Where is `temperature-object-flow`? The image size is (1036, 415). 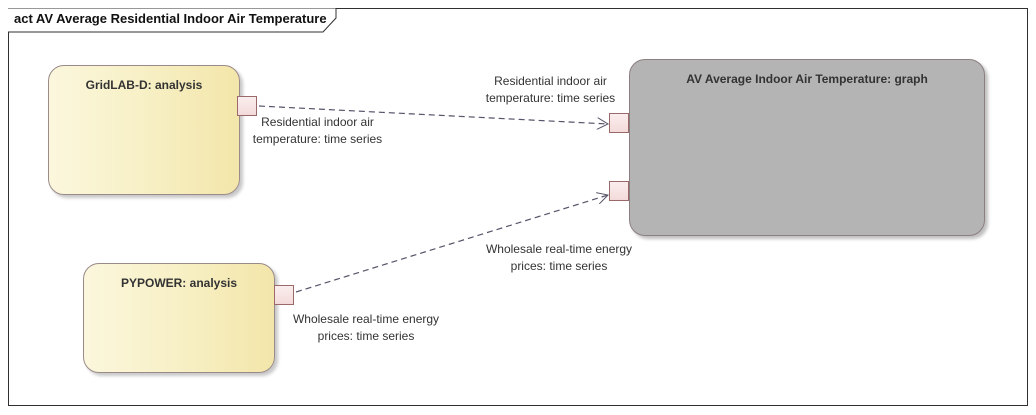 temperature-object-flow is located at coordinates (433, 114).